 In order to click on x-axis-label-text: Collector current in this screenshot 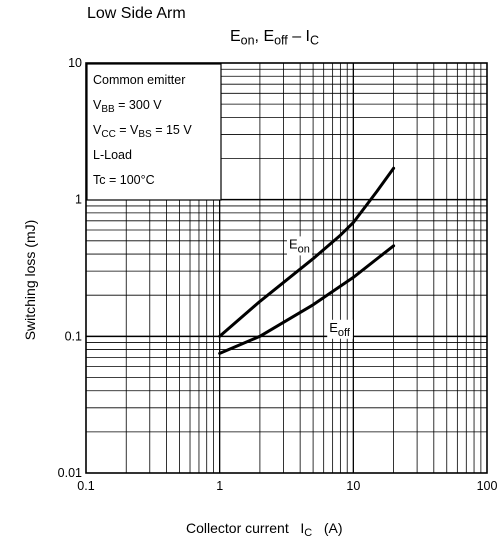, I will do `click(237, 528)`.